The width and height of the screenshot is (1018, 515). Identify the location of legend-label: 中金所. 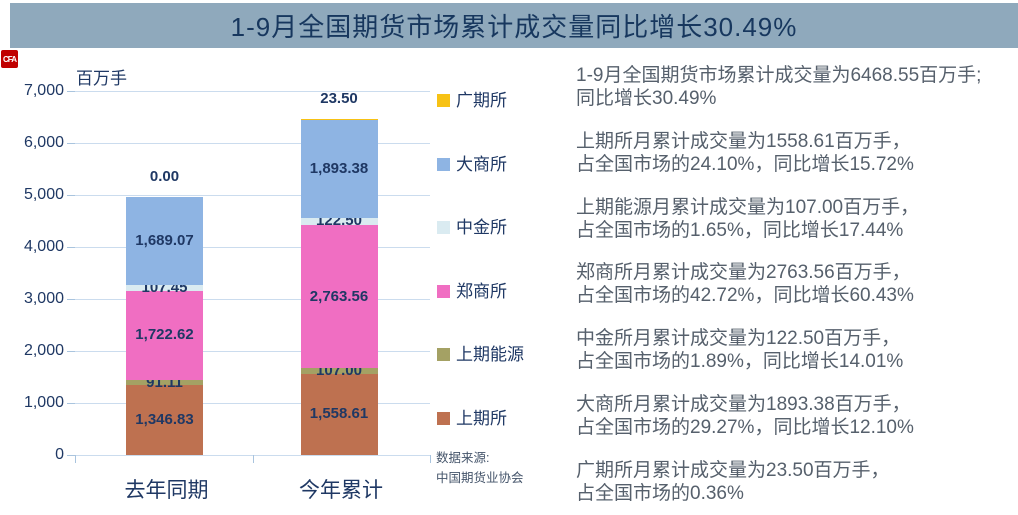
(481, 228).